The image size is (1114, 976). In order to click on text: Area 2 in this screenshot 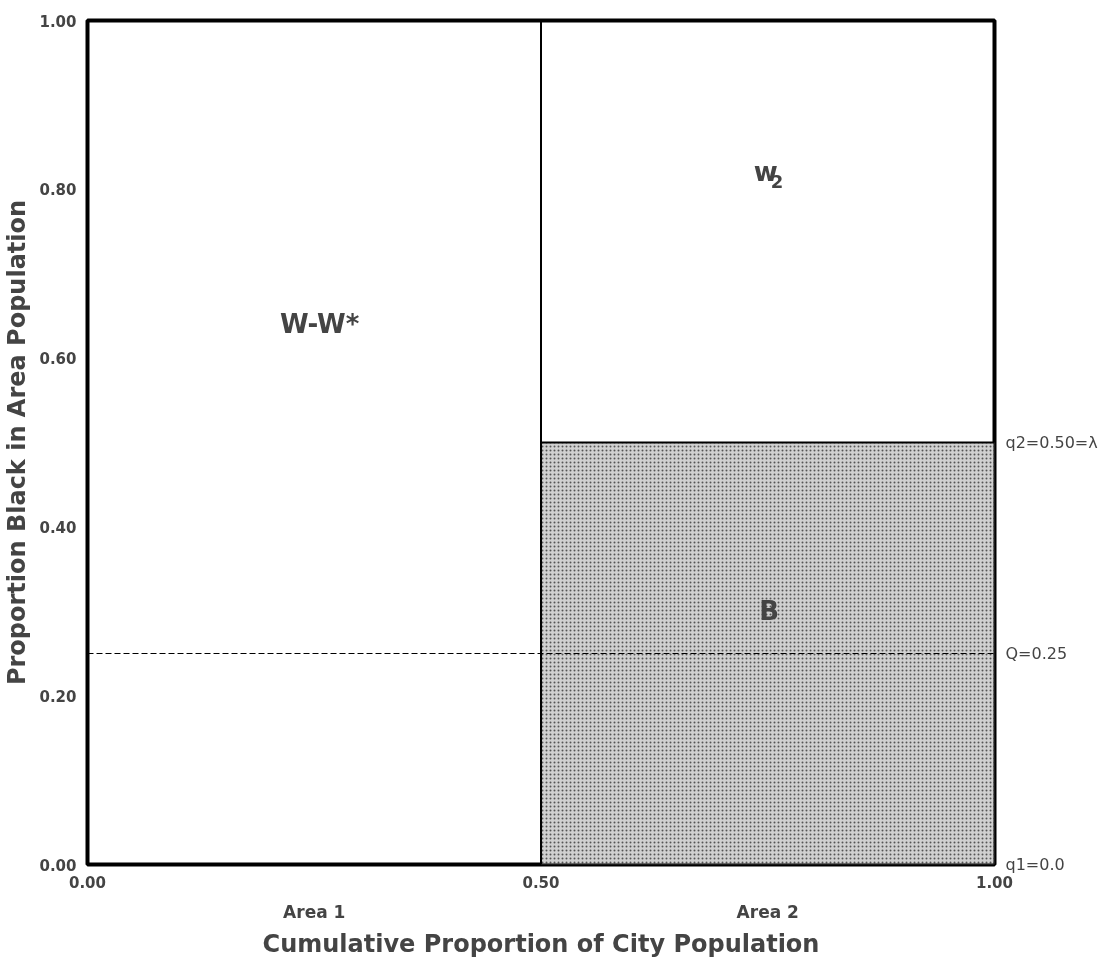, I will do `click(767, 911)`.